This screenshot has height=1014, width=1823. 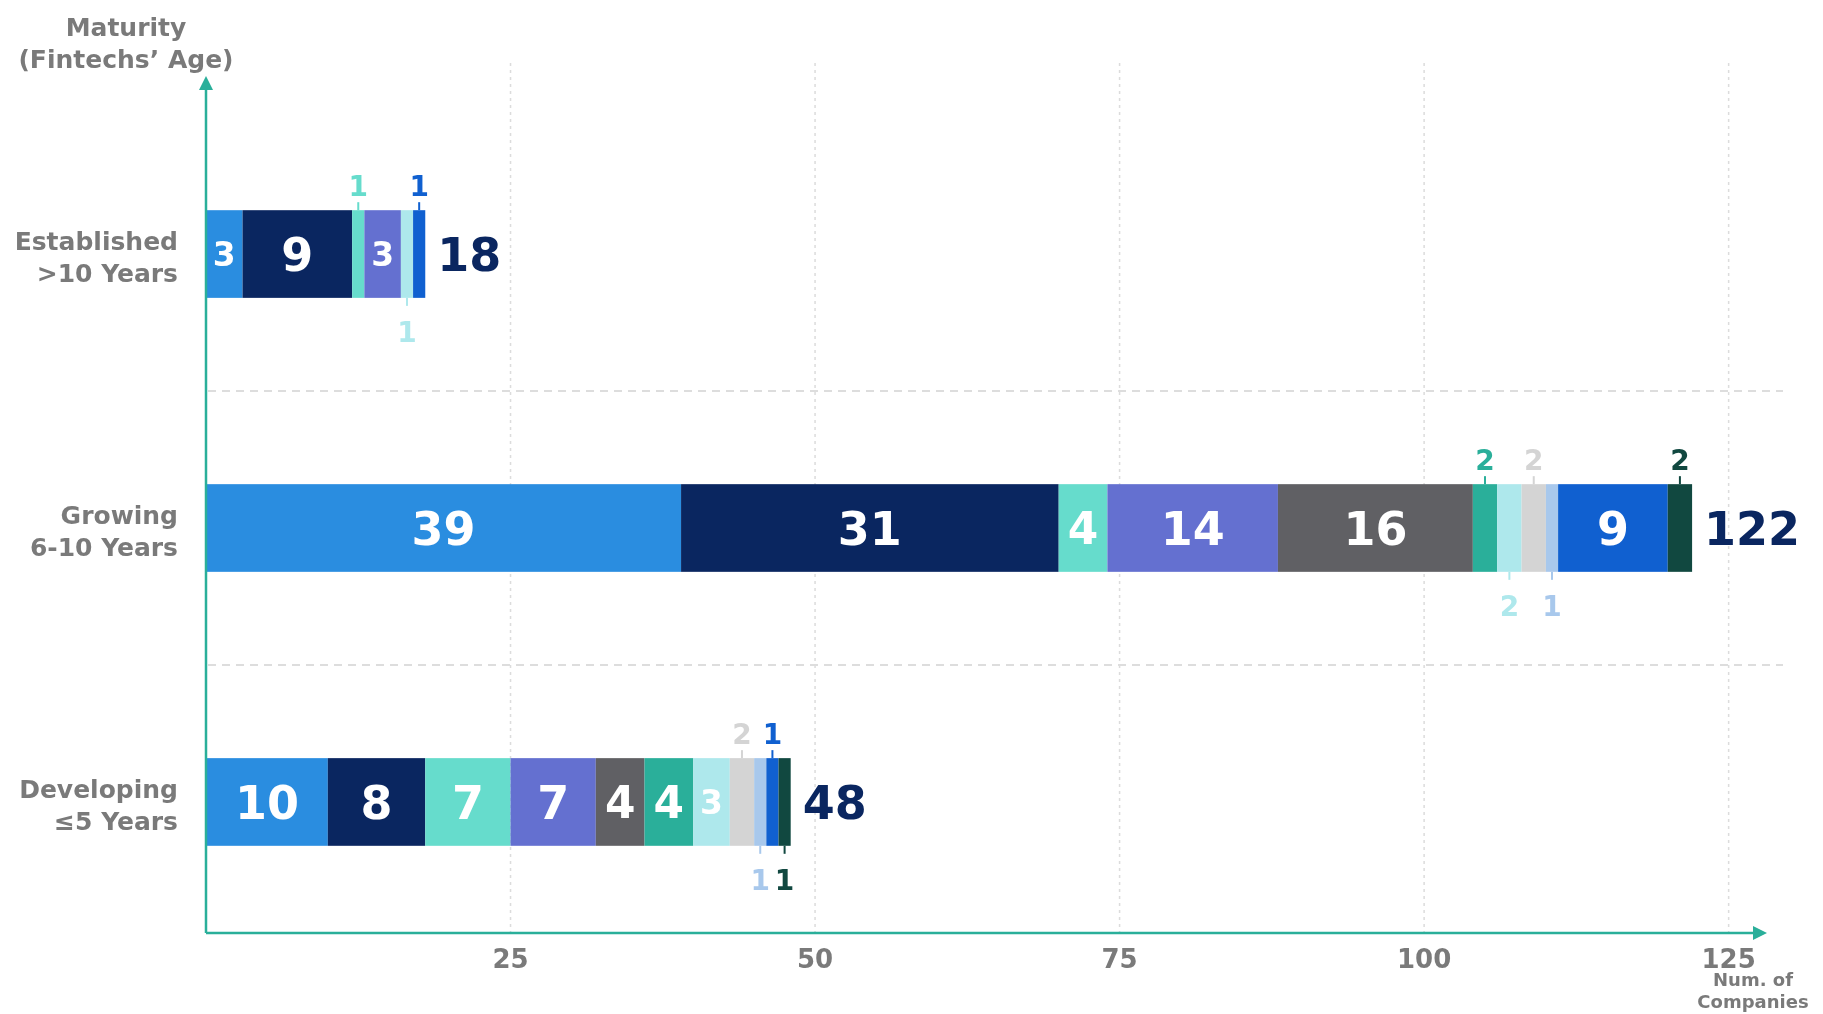 What do you see at coordinates (98, 805) in the screenshot?
I see `y-tick-label: Developing ≤5 Years` at bounding box center [98, 805].